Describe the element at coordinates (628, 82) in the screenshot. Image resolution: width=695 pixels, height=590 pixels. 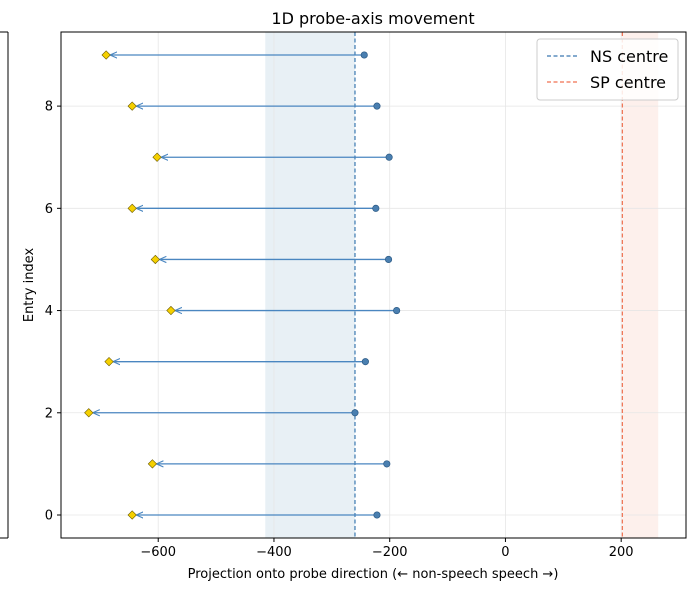
I see `legend-sp-label: SP centre` at that location.